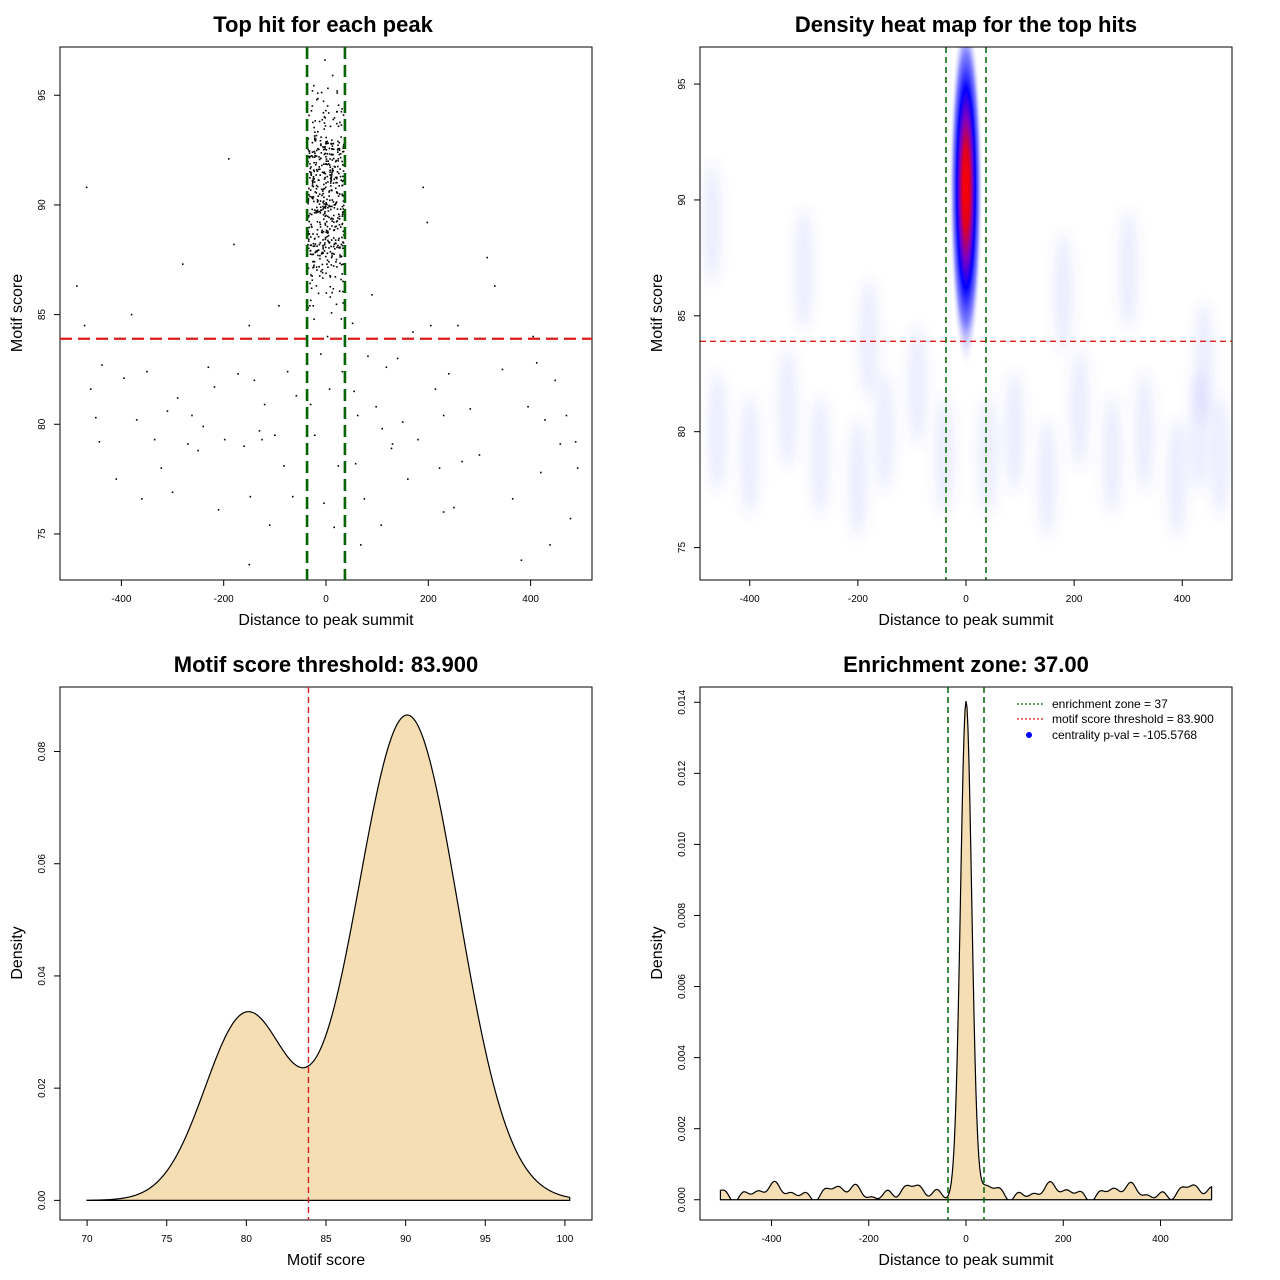  Describe the element at coordinates (1160, 1239) in the screenshot. I see `x-tick-label: 400` at that location.